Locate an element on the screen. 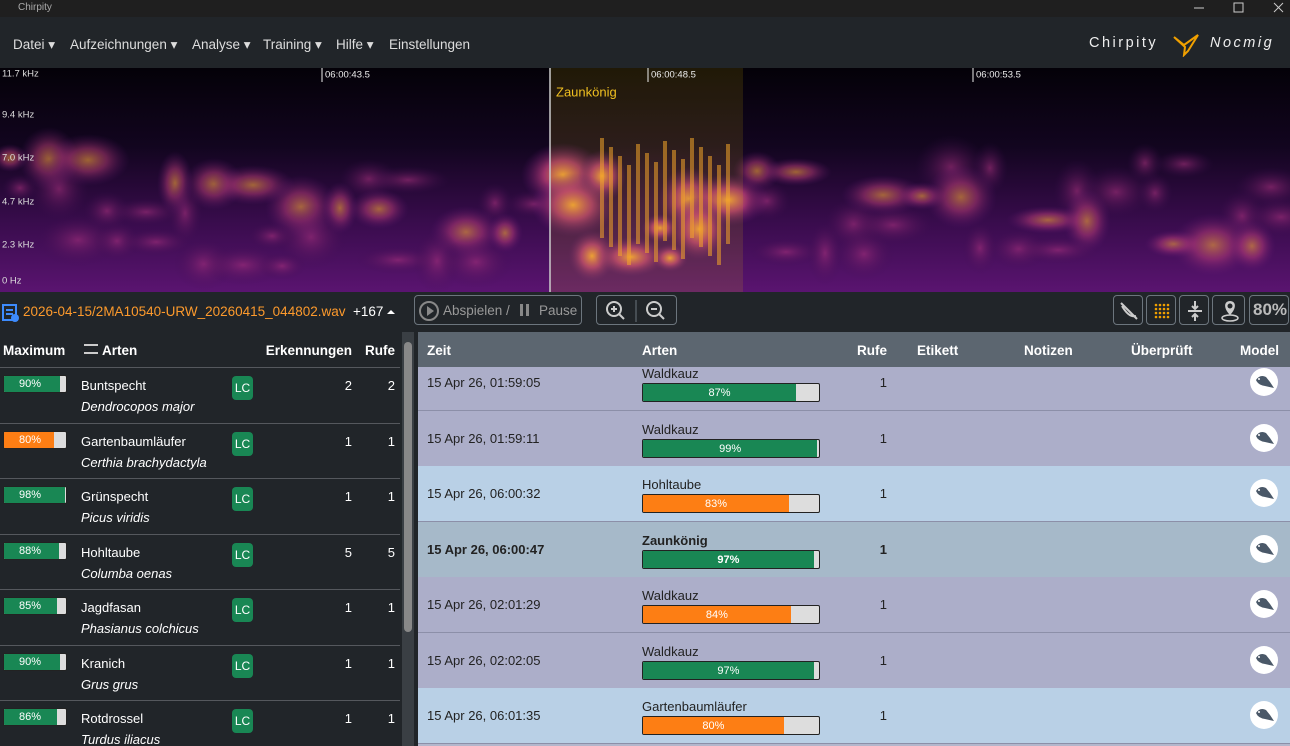 This screenshot has height=746, width=1290. score-bar: 88% is located at coordinates (35, 550).